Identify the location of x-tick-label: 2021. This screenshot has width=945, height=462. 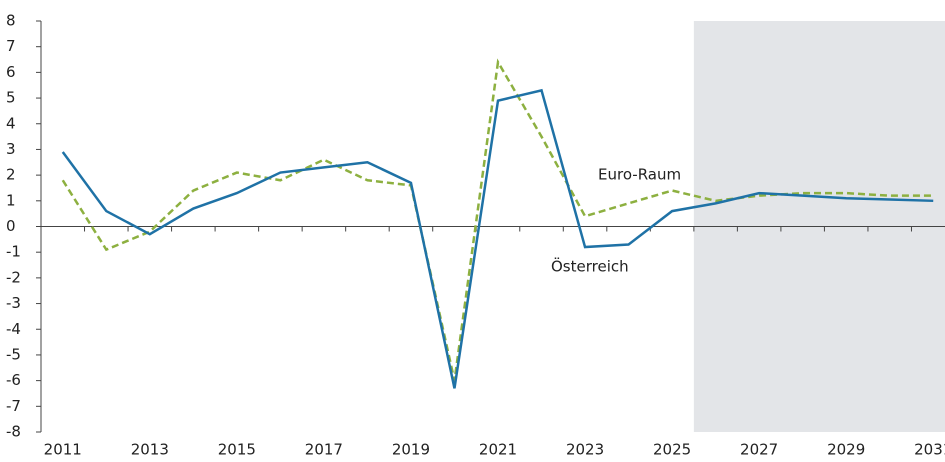
(498, 450).